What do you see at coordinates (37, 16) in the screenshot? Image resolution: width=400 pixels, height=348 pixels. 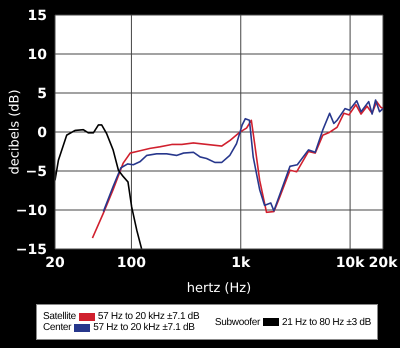 I see `y-tick-label: 15` at bounding box center [37, 16].